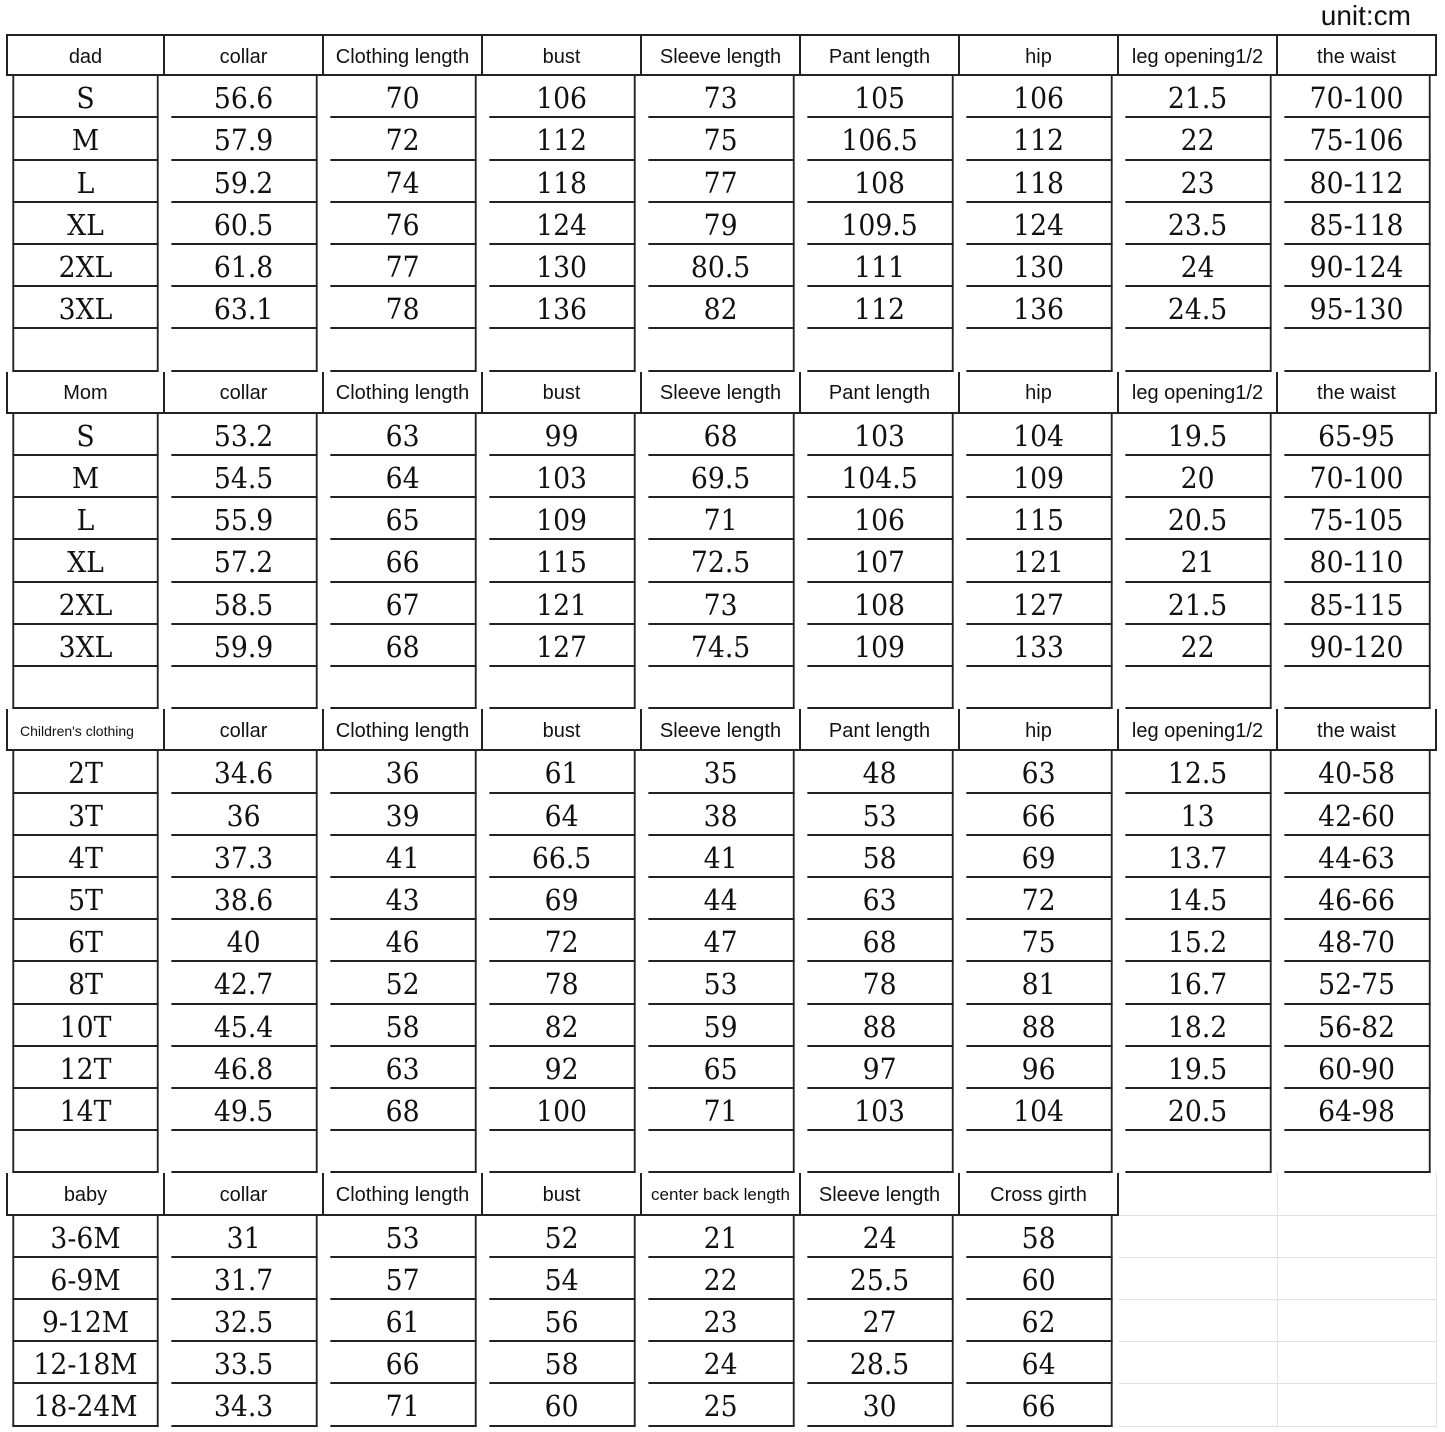  Describe the element at coordinates (244, 519) in the screenshot. I see `value-cell: 55.9` at that location.